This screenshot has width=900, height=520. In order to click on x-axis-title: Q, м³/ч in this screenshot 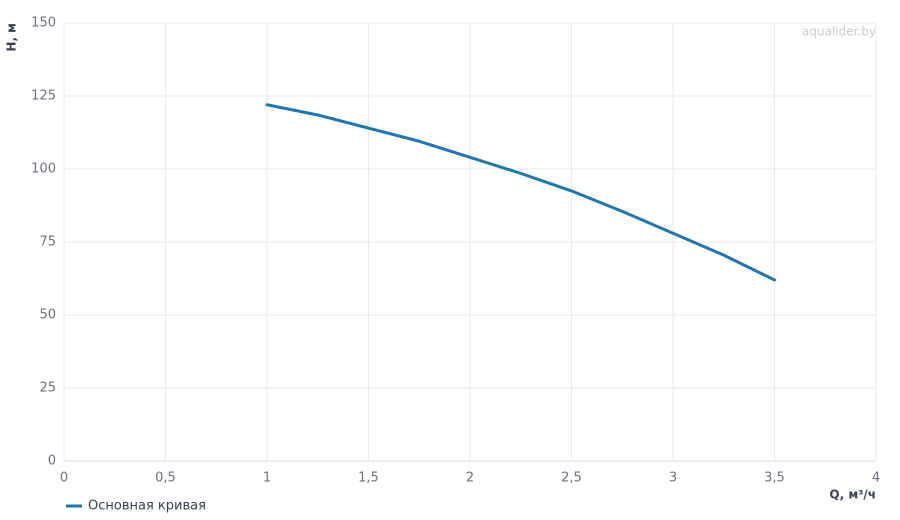, I will do `click(852, 495)`.